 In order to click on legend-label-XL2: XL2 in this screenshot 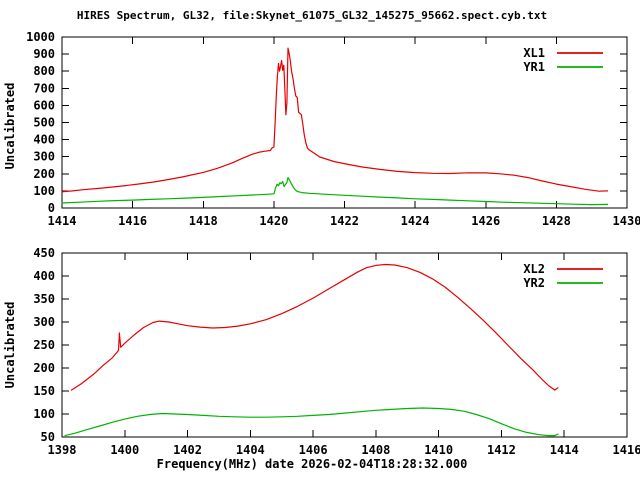, I will do `click(534, 269)`.